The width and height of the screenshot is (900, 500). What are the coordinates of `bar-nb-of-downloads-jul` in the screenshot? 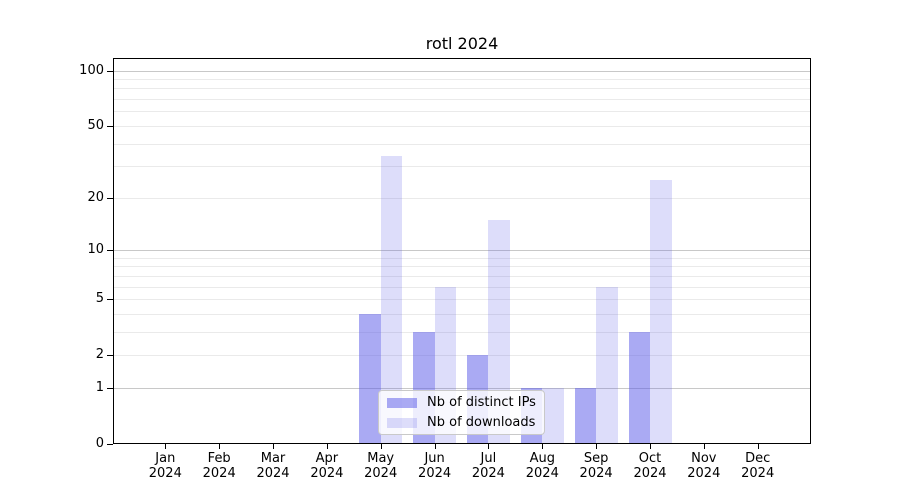 It's located at (499, 331).